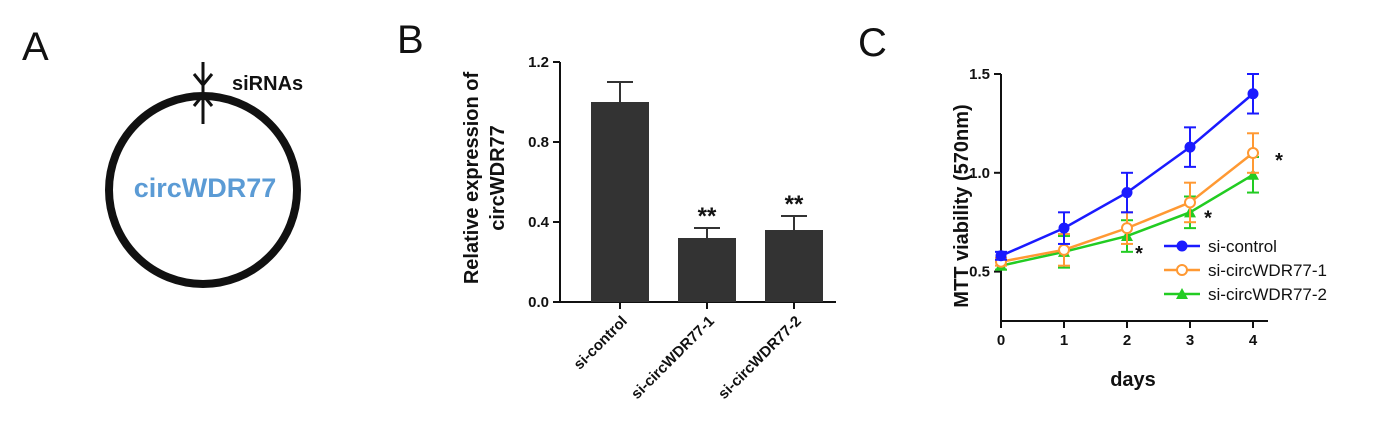 The width and height of the screenshot is (1398, 444). Describe the element at coordinates (1242, 246) in the screenshot. I see `legend-label: si-control` at that location.